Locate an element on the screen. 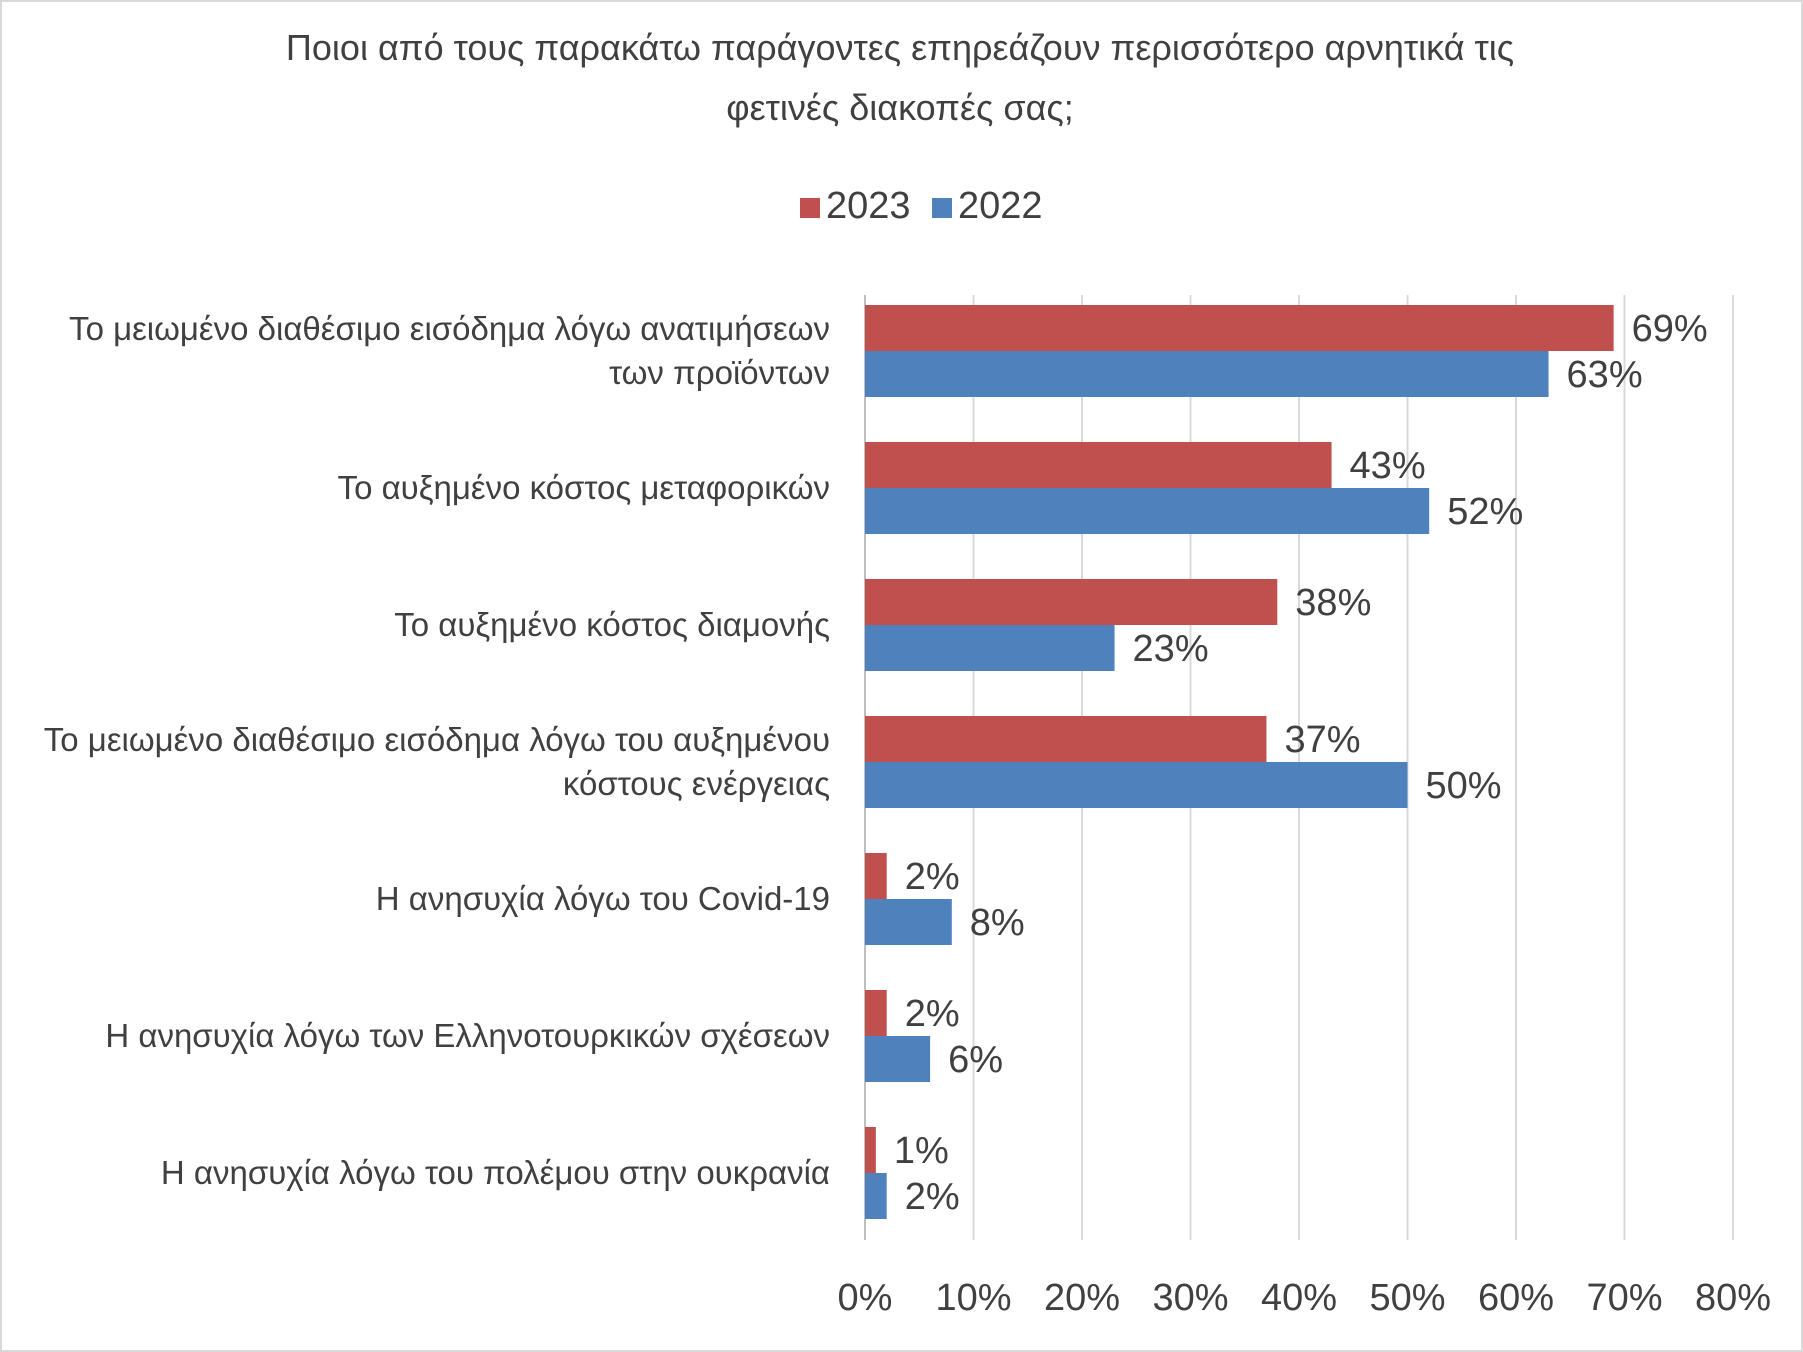 Image resolution: width=1803 pixels, height=1352 pixels. data-label-2022: 23% is located at coordinates (1171, 649).